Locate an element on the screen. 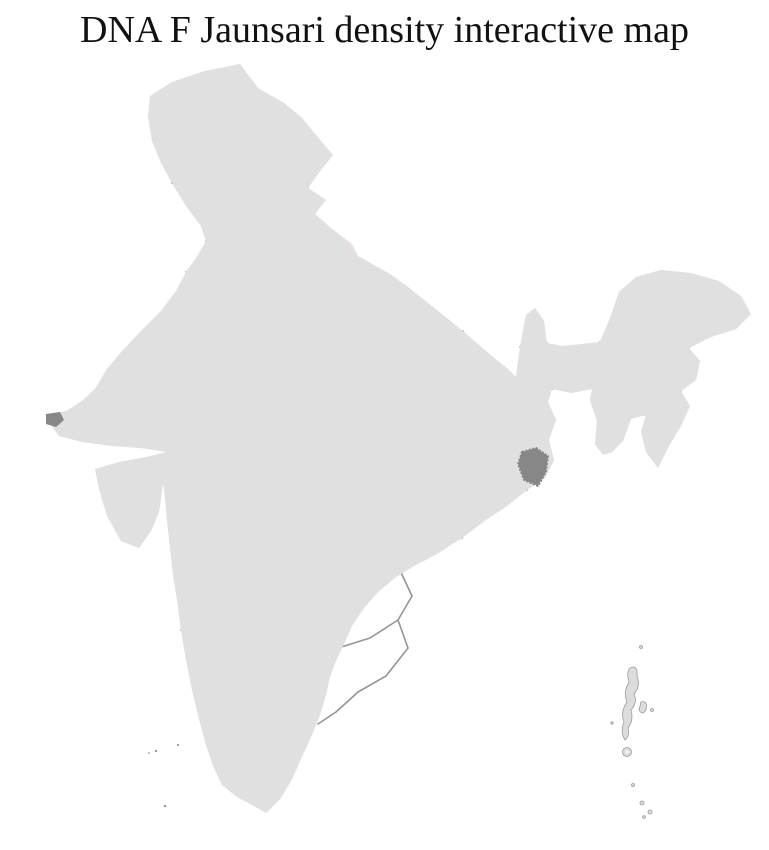 The height and width of the screenshot is (850, 769). island-ring-lagoon is located at coordinates (627, 752).